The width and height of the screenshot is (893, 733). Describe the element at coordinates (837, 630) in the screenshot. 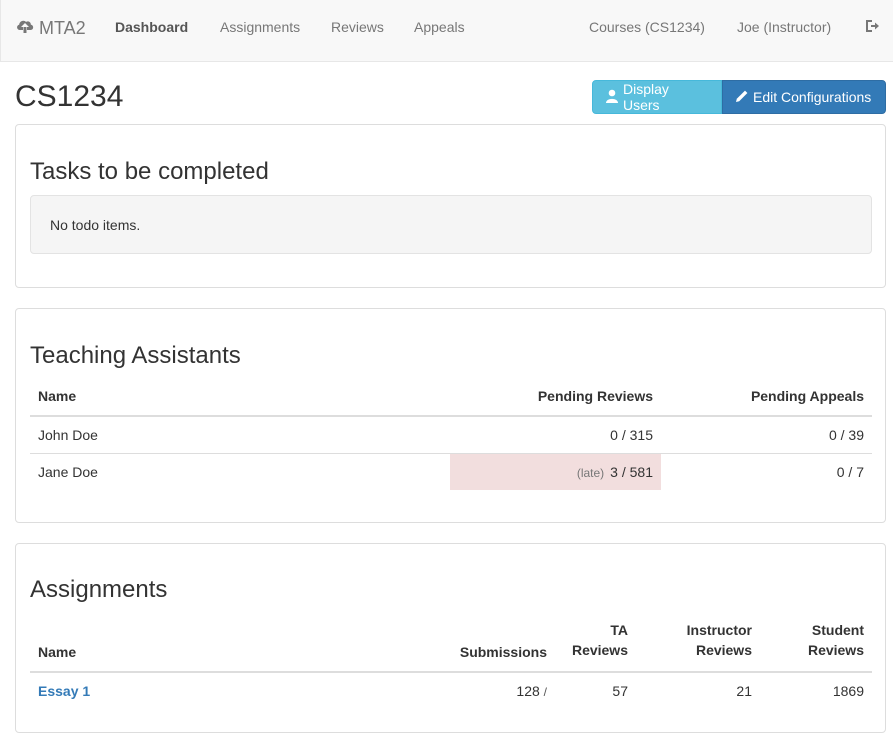

I see `assign-col-student-line1: Student` at that location.